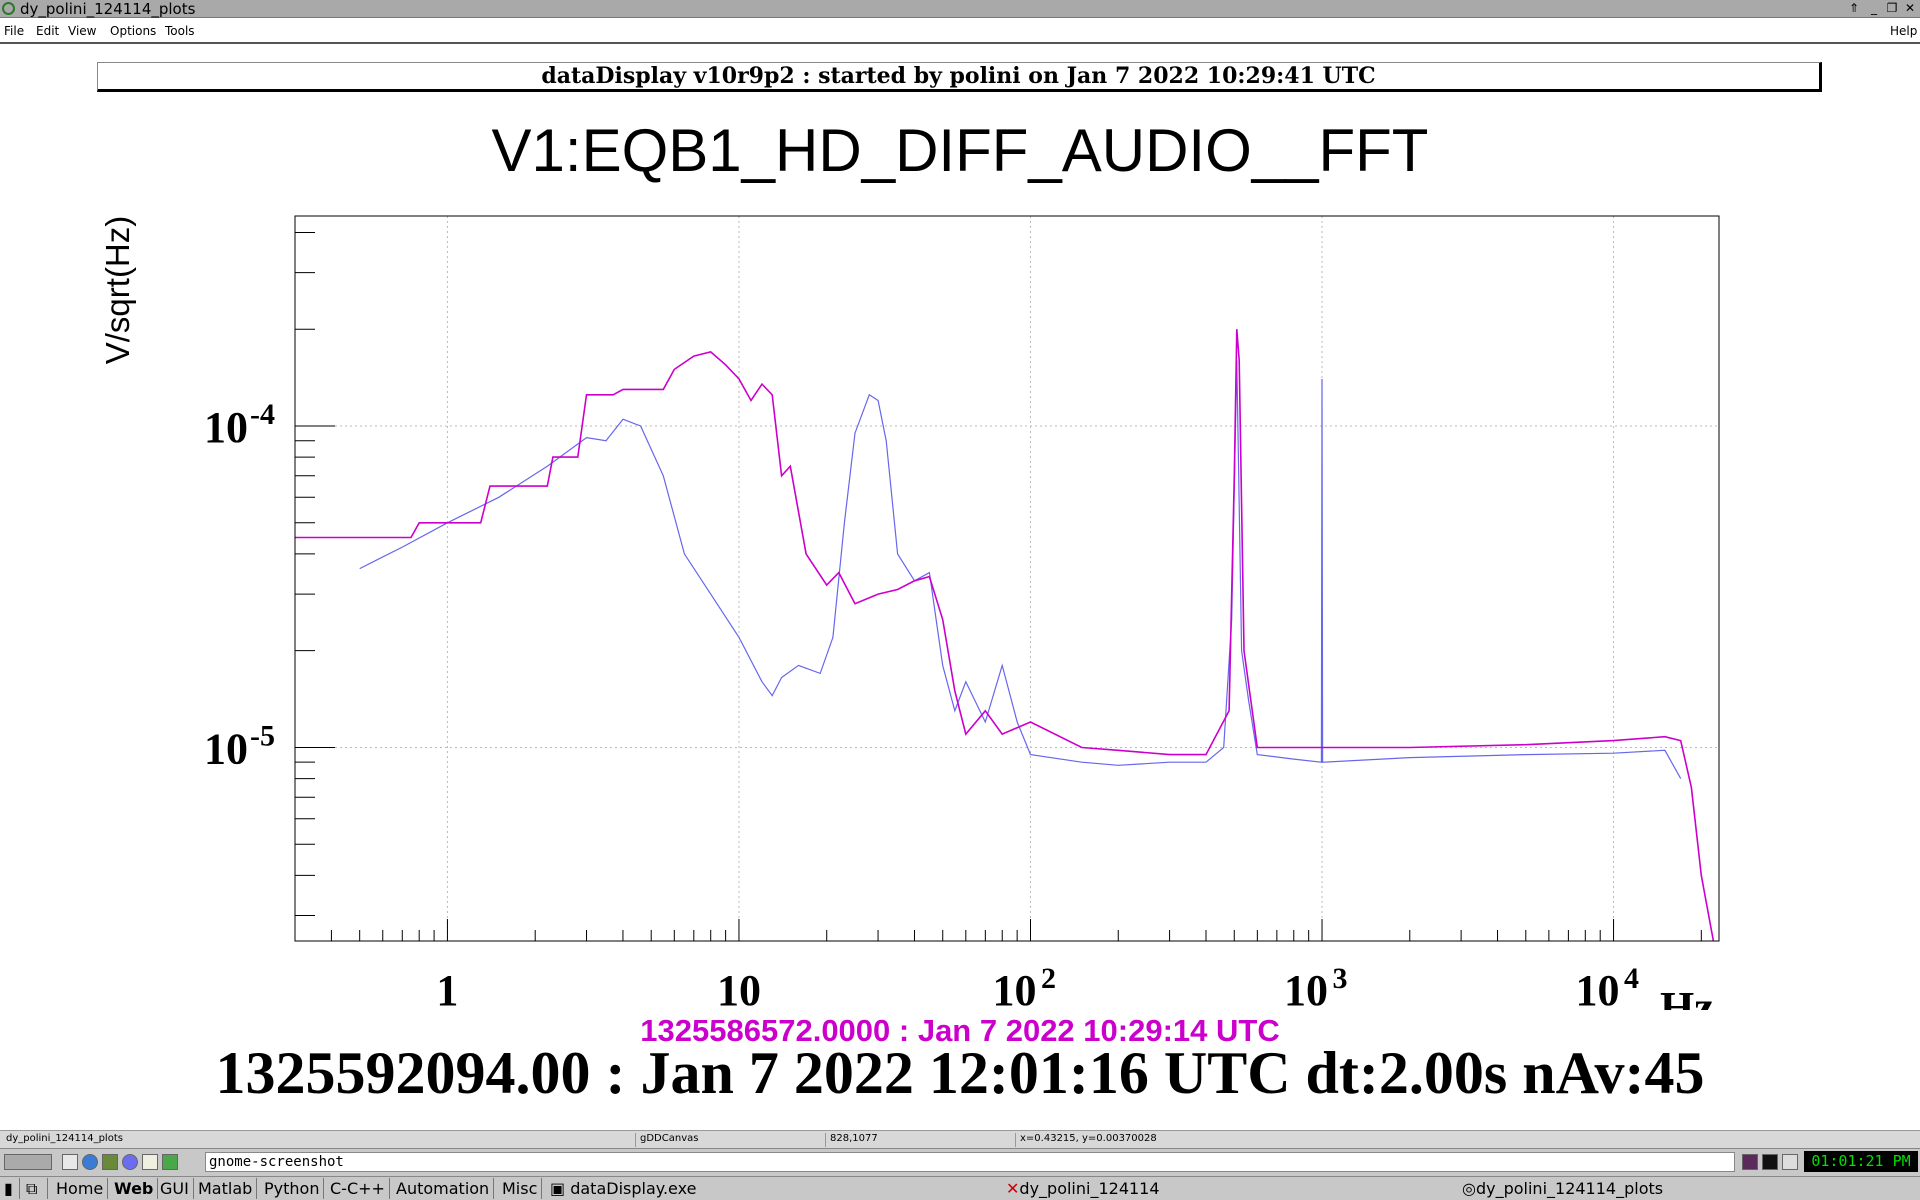 This screenshot has height=1200, width=1920. What do you see at coordinates (1910, 8) in the screenshot?
I see `close-button: ✕` at bounding box center [1910, 8].